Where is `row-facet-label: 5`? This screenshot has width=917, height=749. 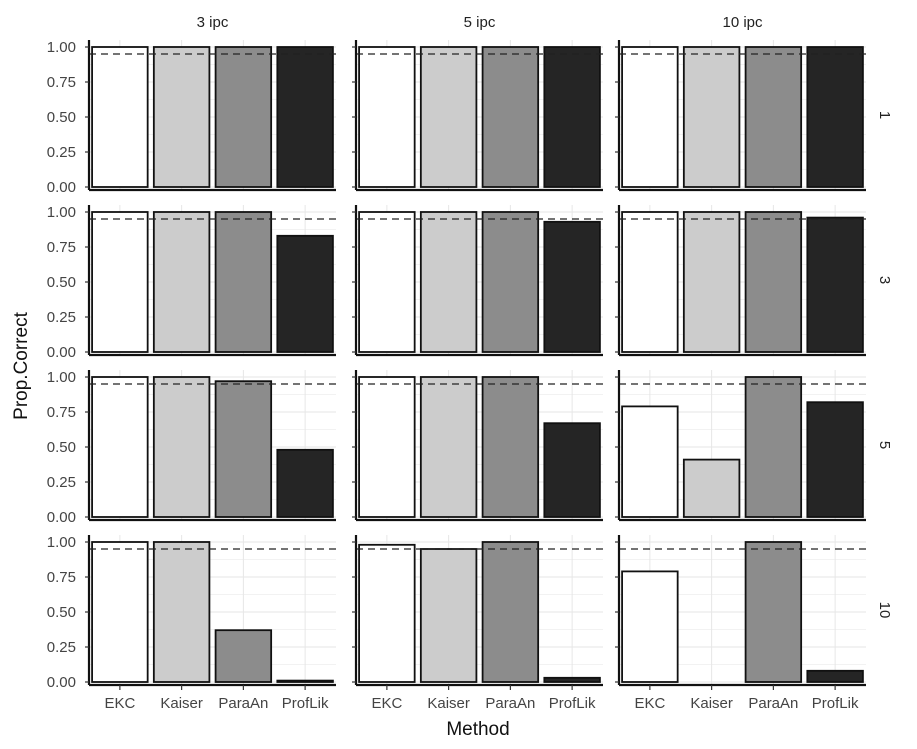
row-facet-label: 5 is located at coordinates (884, 445).